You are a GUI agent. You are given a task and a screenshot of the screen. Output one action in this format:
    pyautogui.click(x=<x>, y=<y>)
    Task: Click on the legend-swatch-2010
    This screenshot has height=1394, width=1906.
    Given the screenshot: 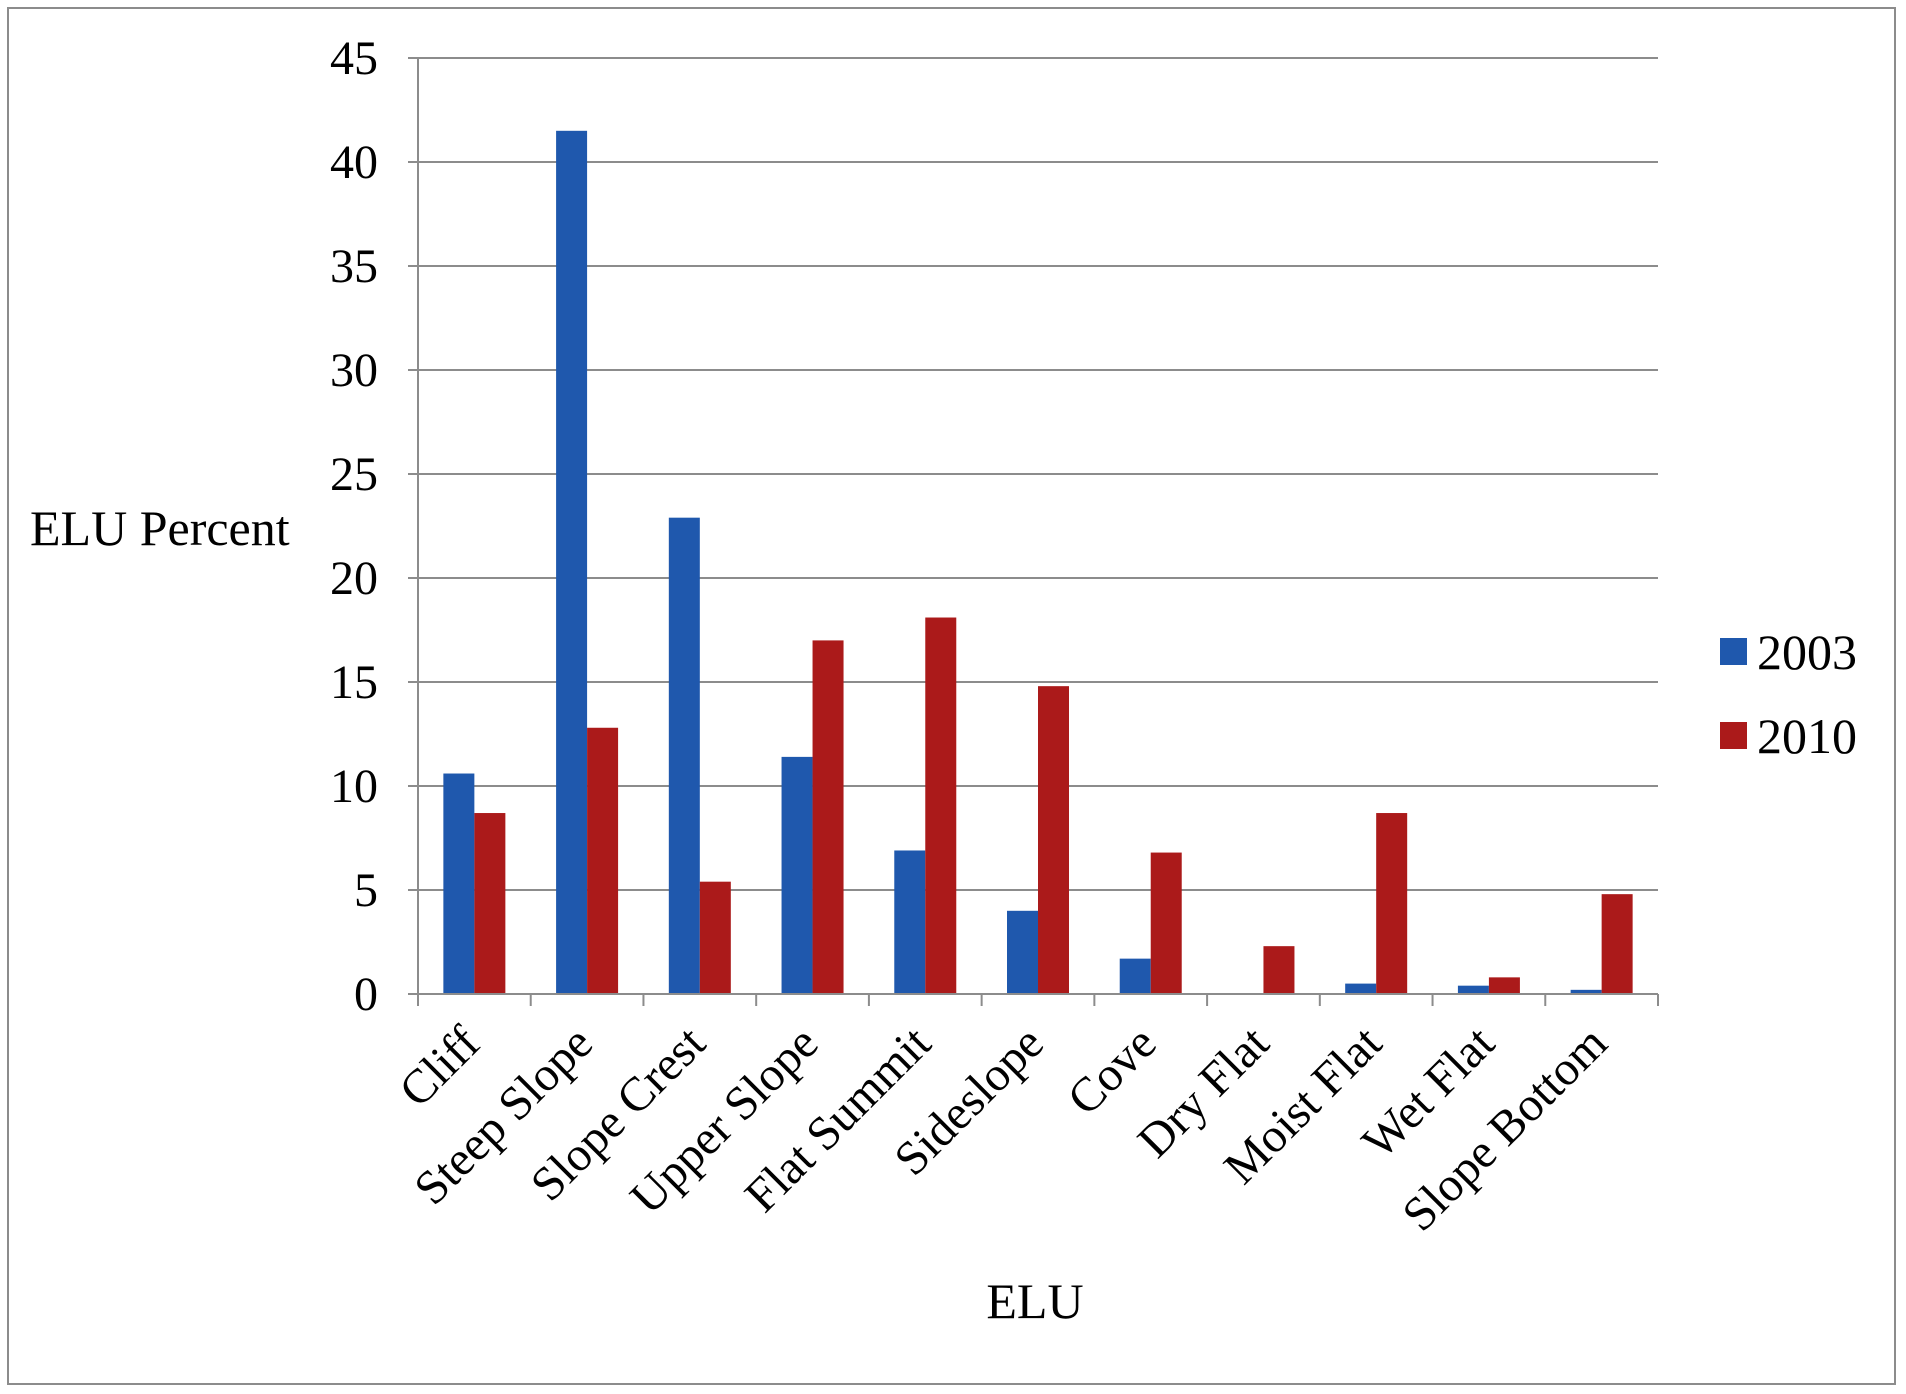 What is the action you would take?
    pyautogui.click(x=1733, y=735)
    